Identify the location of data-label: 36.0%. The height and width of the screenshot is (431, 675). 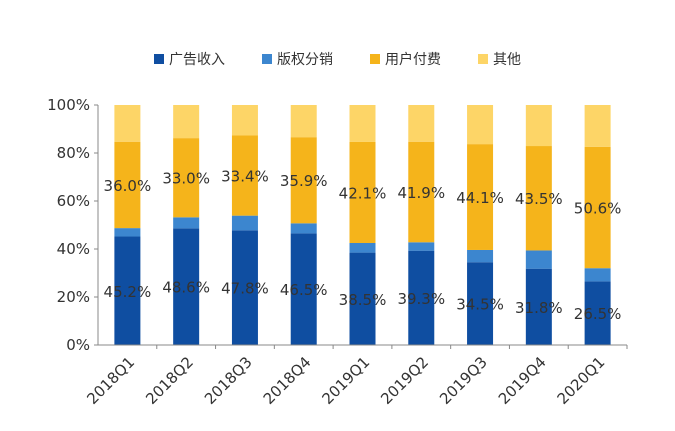
(128, 186).